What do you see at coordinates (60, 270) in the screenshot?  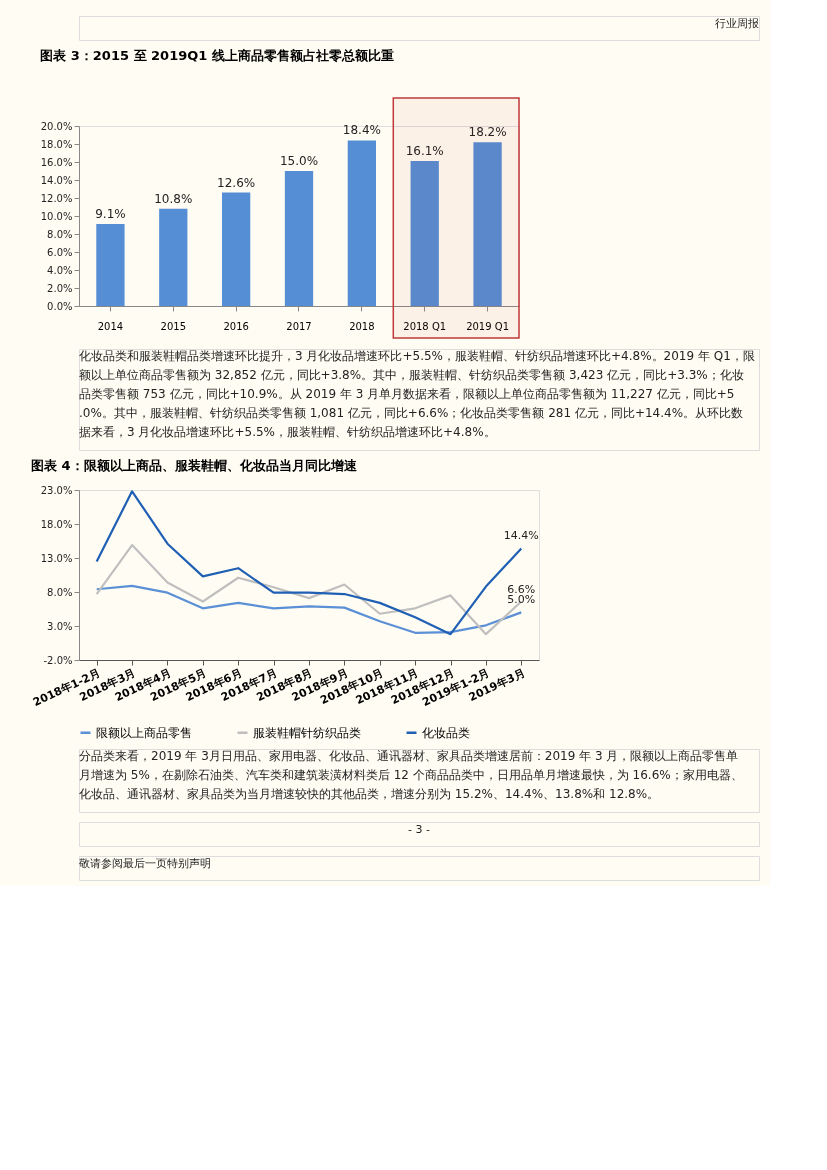 I see `y-tick-label: 4.0%` at bounding box center [60, 270].